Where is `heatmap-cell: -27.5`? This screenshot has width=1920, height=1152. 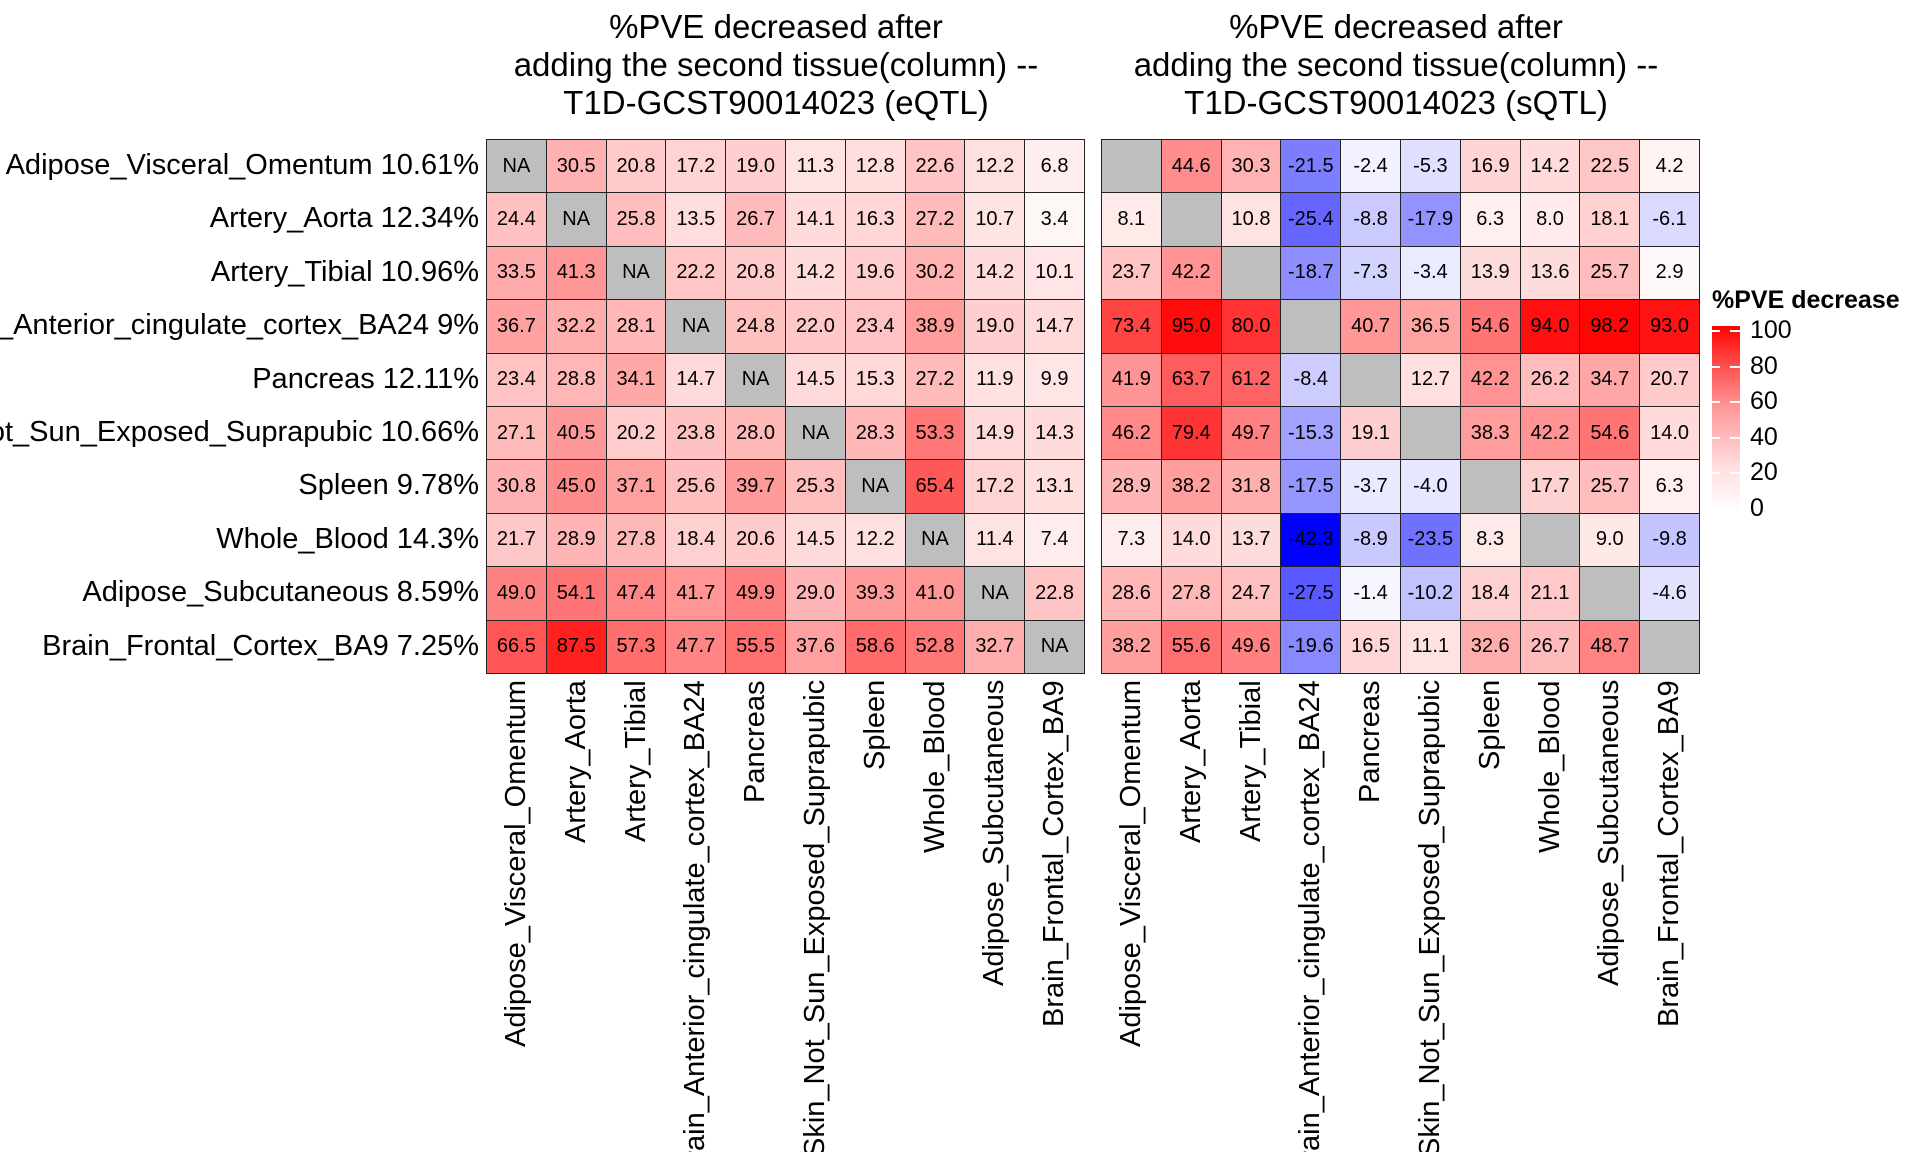 heatmap-cell: -27.5 is located at coordinates (1311, 593).